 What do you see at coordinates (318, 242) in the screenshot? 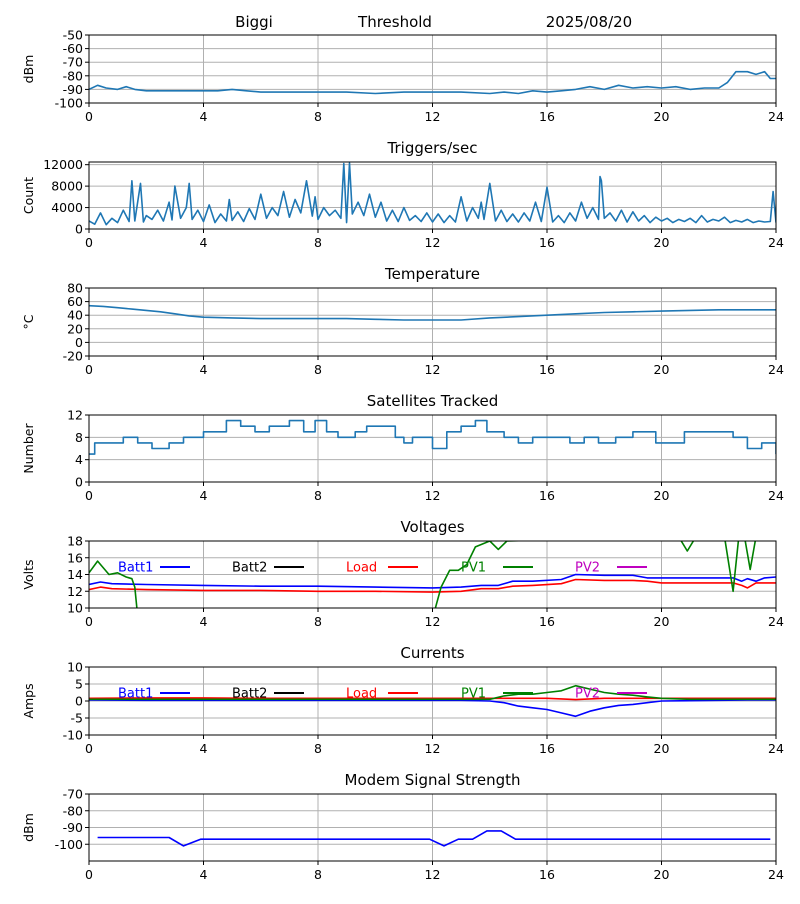
I see `trig-x-tick-label: 8` at bounding box center [318, 242].